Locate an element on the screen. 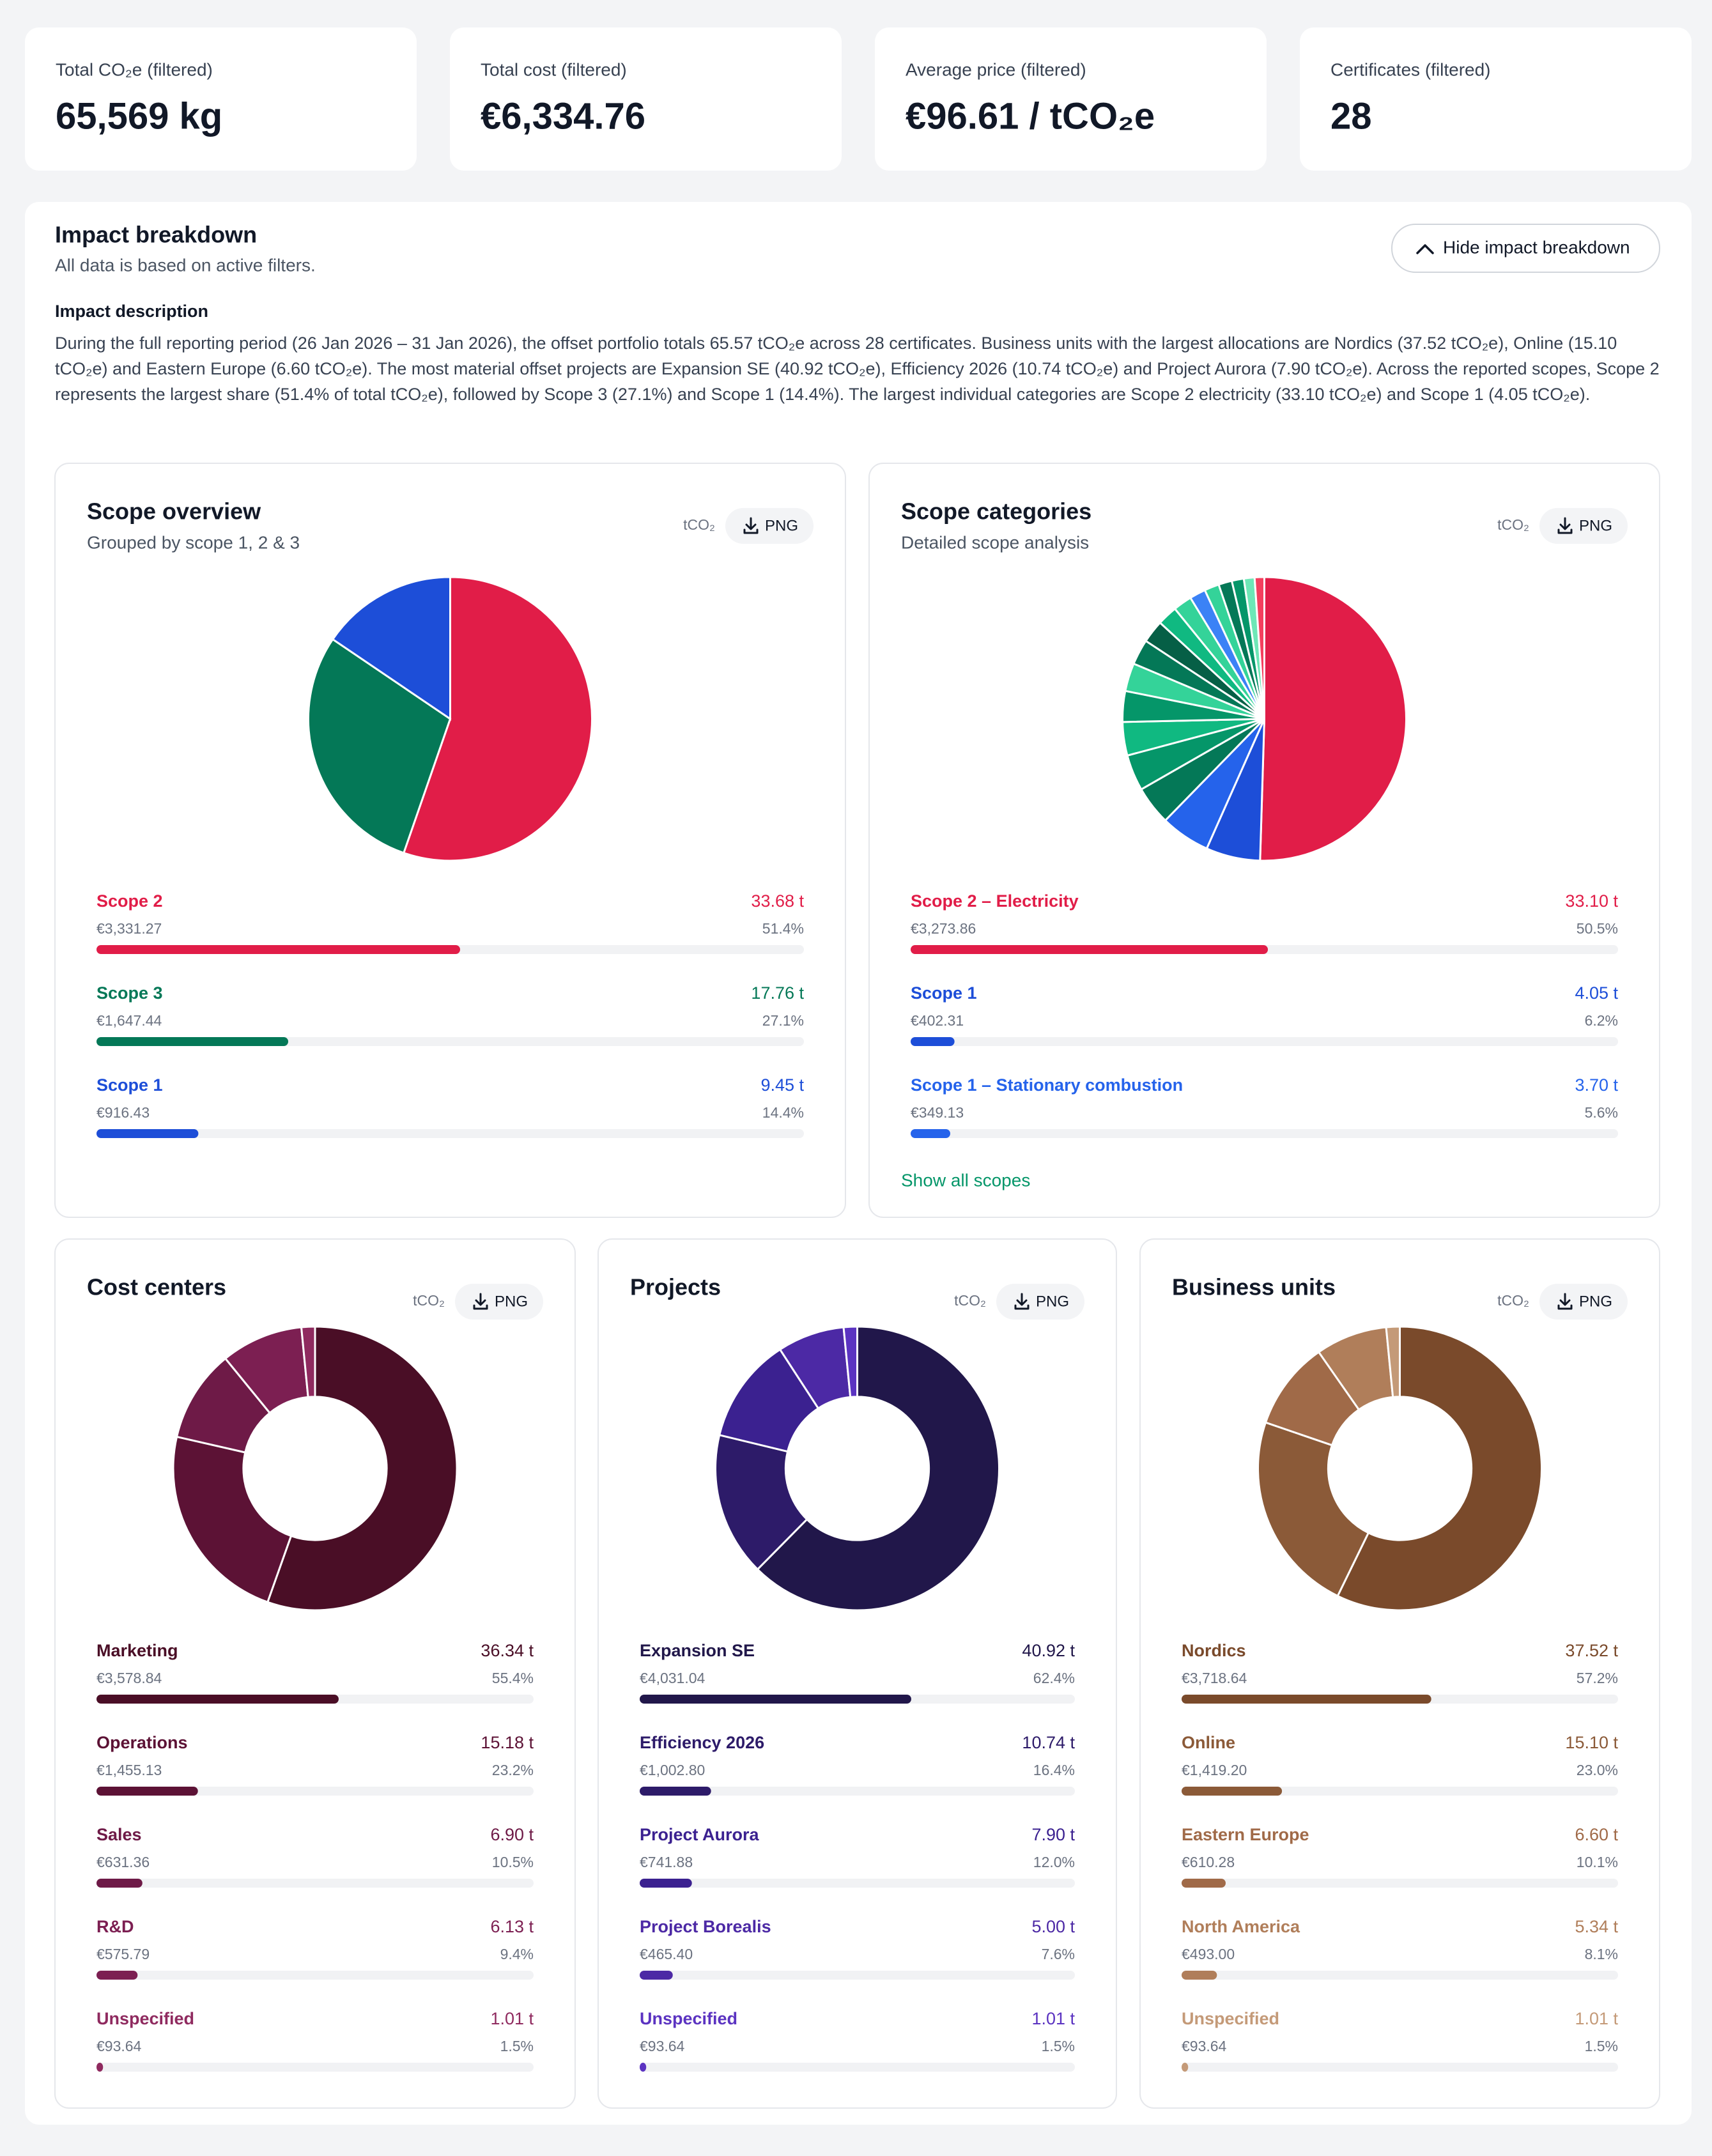 Image resolution: width=1712 pixels, height=2156 pixels. chart-subtitle: Grouped by scope 1, 2 & 3 is located at coordinates (193, 542).